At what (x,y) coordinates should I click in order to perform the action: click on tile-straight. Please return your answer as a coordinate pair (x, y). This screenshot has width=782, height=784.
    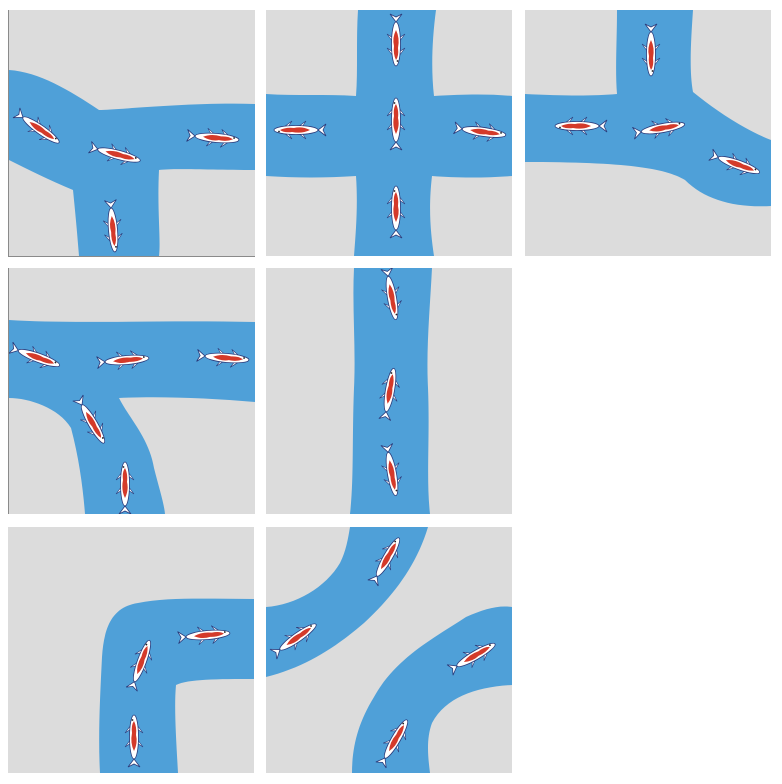
    Looking at the image, I should click on (389, 391).